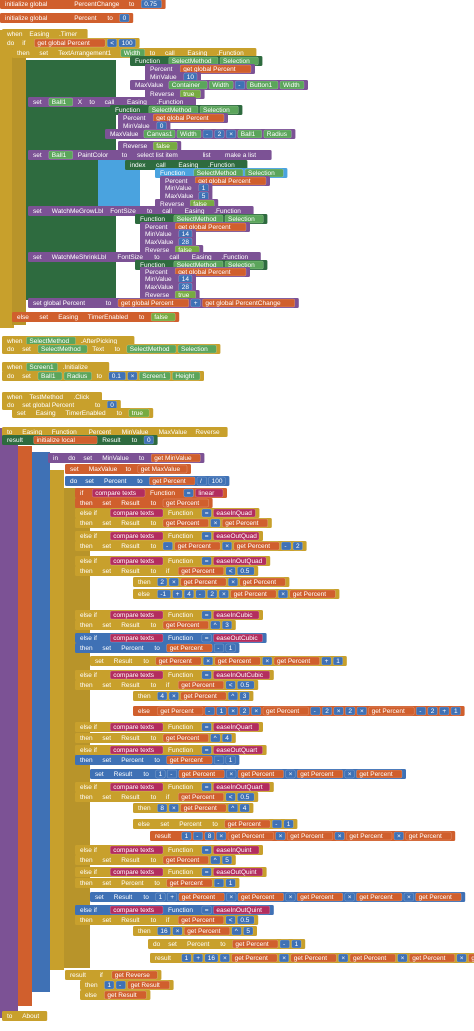  What do you see at coordinates (245, 696) in the screenshot?
I see `block-label: 3` at bounding box center [245, 696].